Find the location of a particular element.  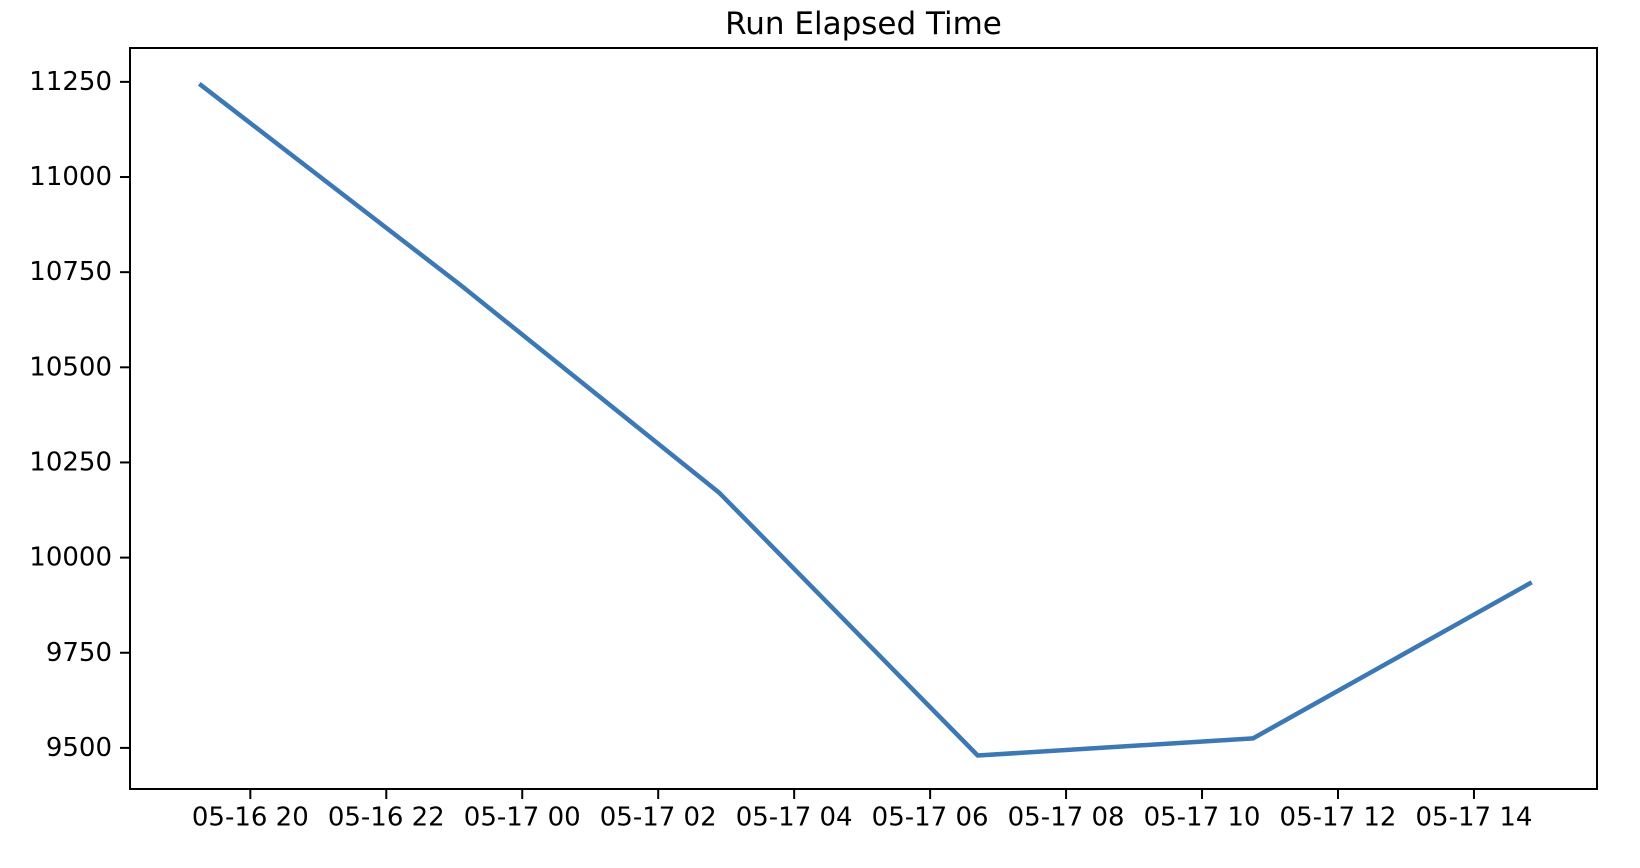

y-tick-label: 10000 is located at coordinates (70, 558).